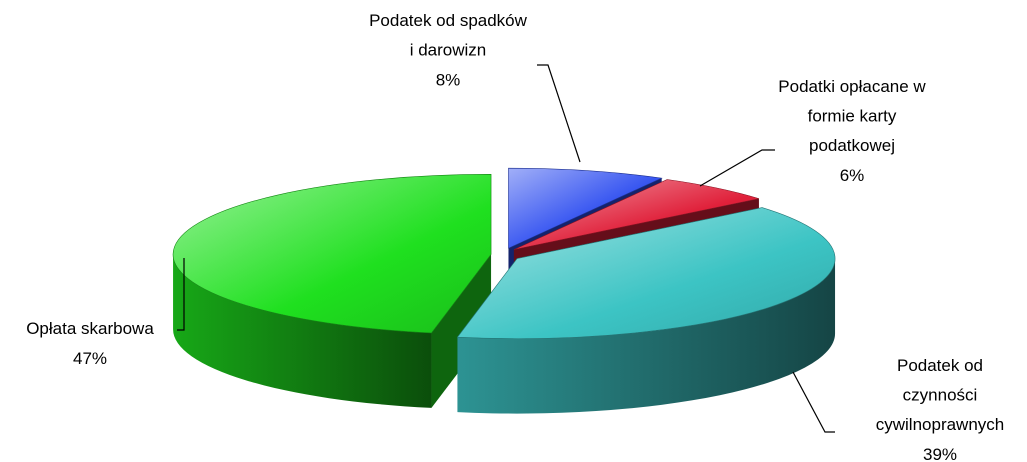  I want to click on category-label: Podatek od czynności cywilnoprawnych, so click(940, 395).